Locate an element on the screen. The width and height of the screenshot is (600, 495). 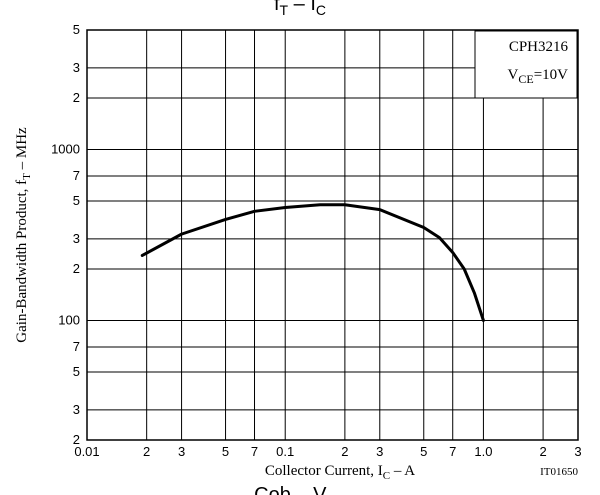
label-sub: T is located at coordinates (27, 176).